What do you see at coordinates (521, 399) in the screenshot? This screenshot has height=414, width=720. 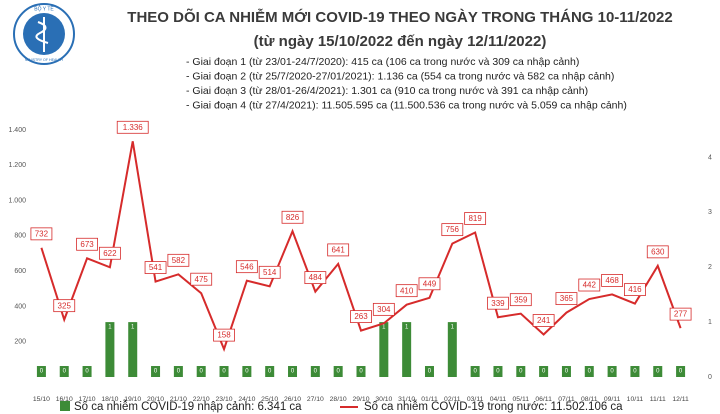 I see `x-tick-label: 05/11` at bounding box center [521, 399].